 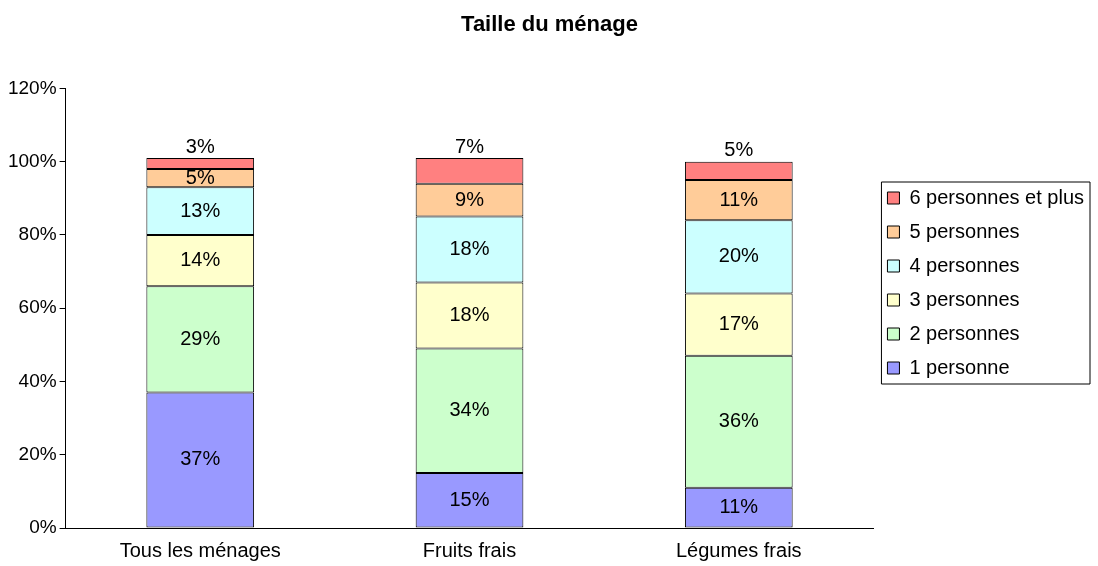 What do you see at coordinates (37, 234) in the screenshot?
I see `y-tick-label: 80%` at bounding box center [37, 234].